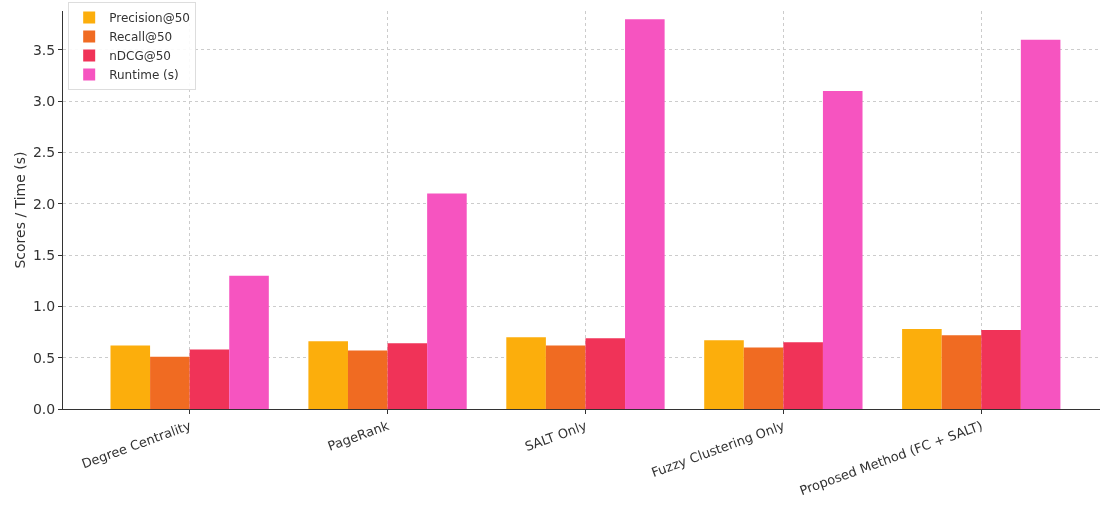 This screenshot has width=1103, height=511. What do you see at coordinates (140, 56) in the screenshot?
I see `legend-label: nDCG@50` at bounding box center [140, 56].